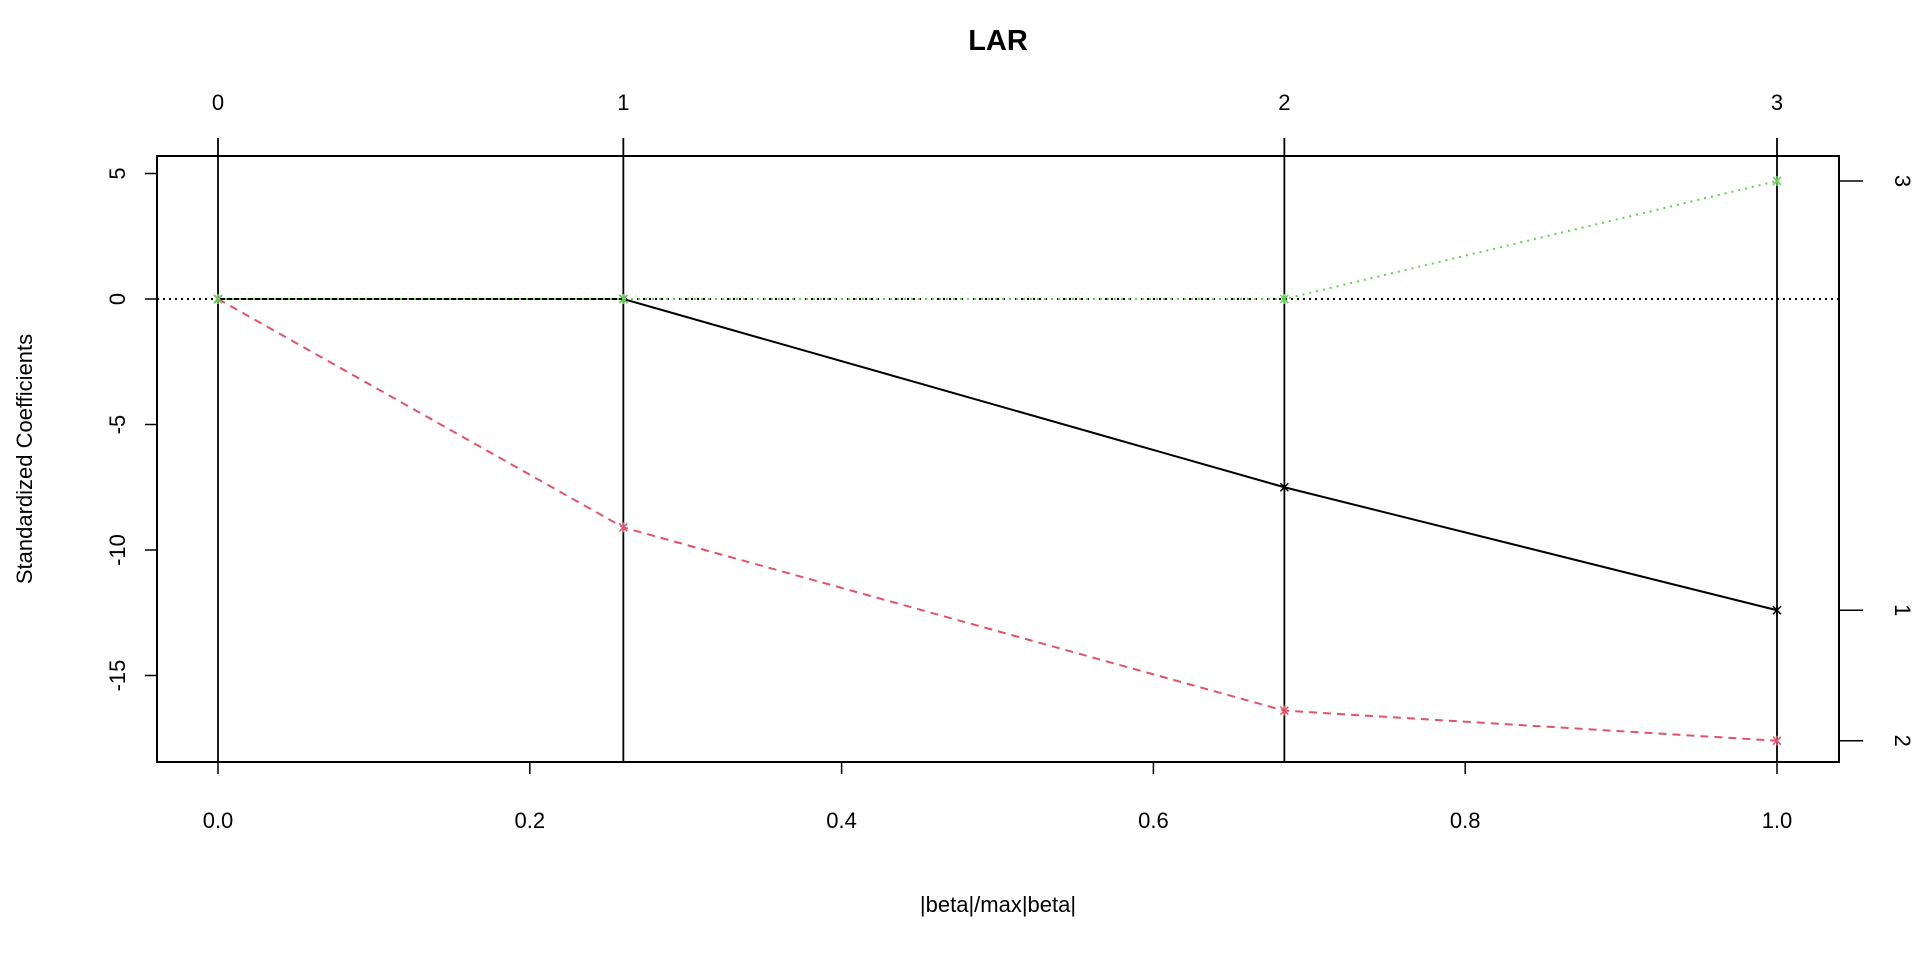  Describe the element at coordinates (1902, 741) in the screenshot. I see `right-axis-variable-label: 2` at that location.